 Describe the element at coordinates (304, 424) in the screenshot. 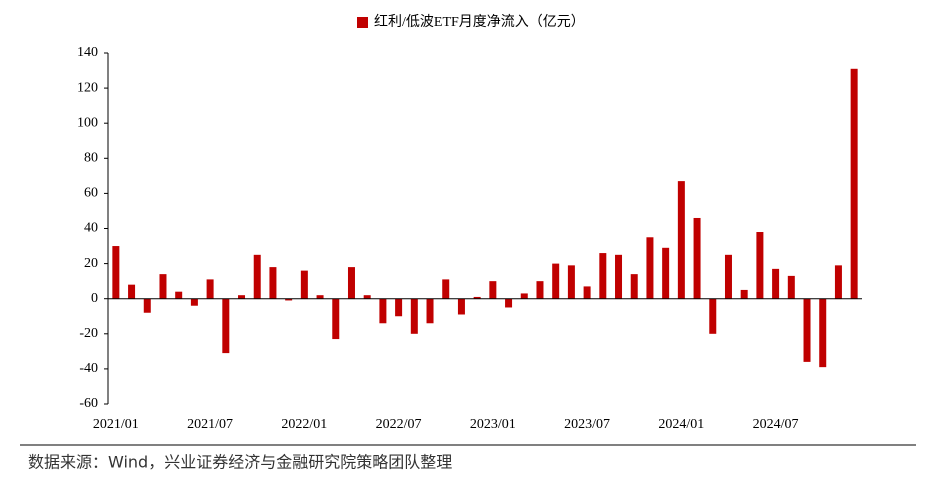

I see `x-tick-label: 2022/01` at that location.